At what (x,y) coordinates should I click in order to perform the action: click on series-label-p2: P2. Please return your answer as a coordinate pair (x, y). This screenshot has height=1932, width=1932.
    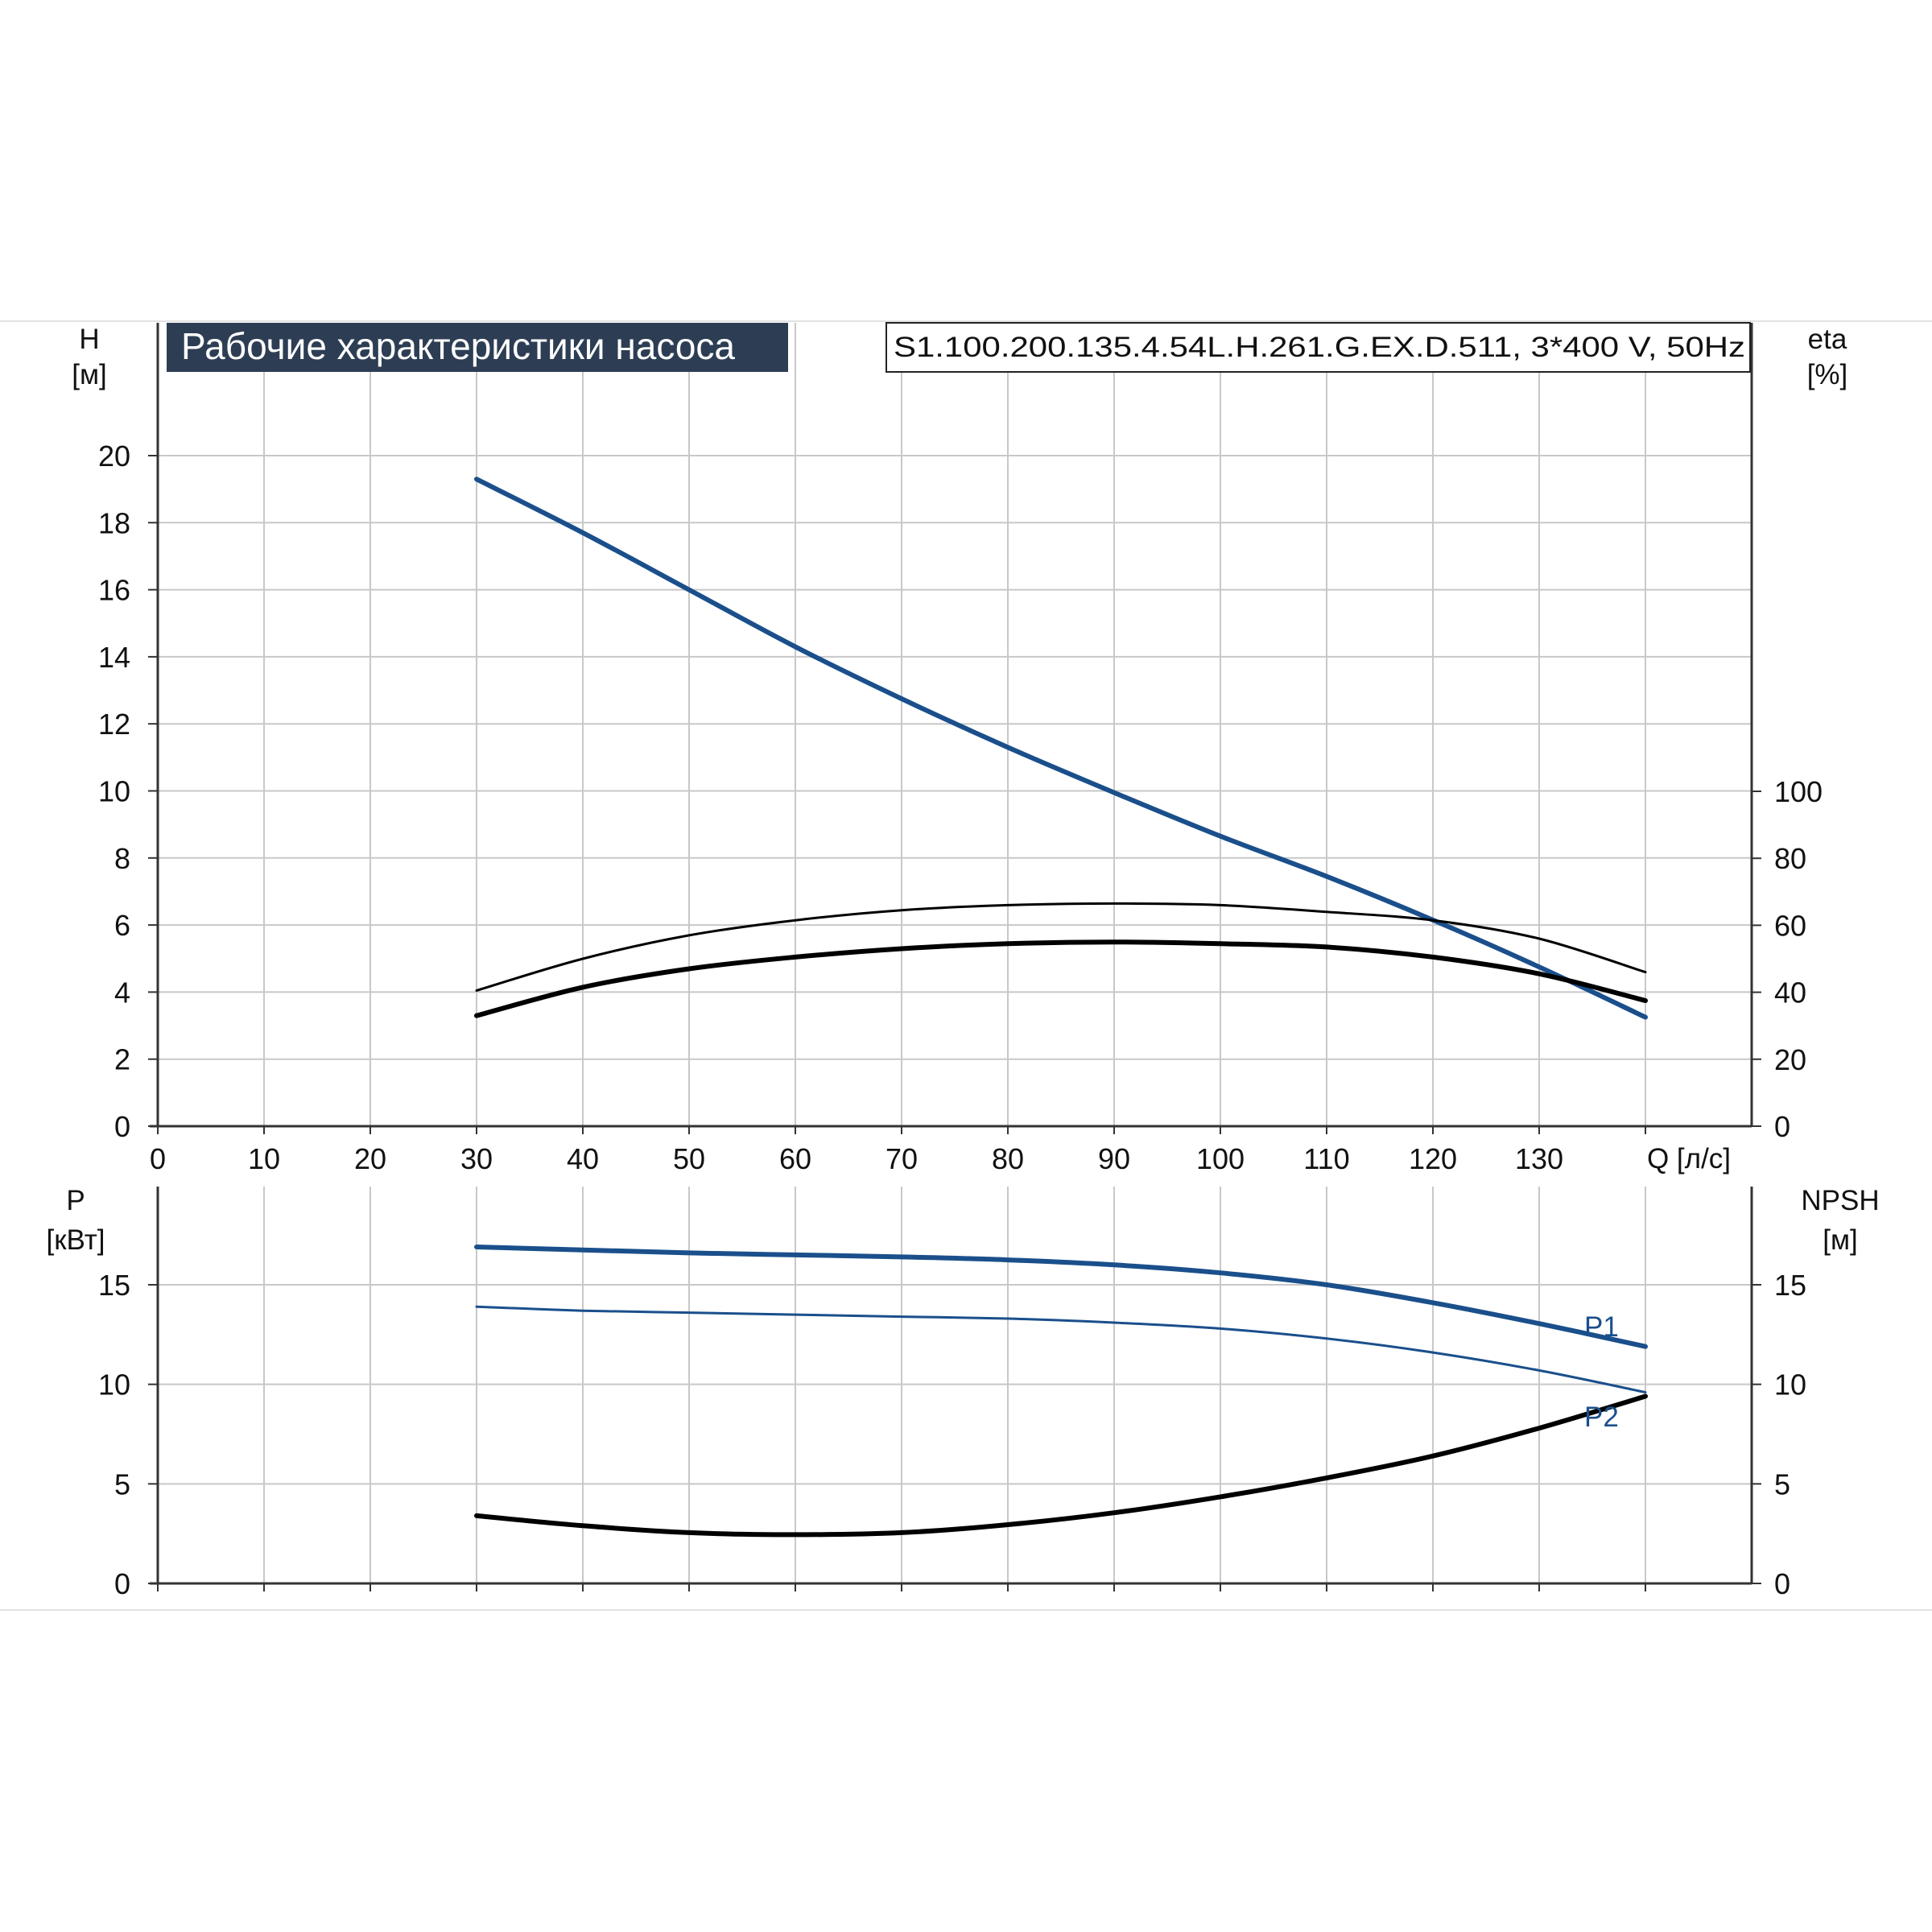
    Looking at the image, I should click on (1601, 1417).